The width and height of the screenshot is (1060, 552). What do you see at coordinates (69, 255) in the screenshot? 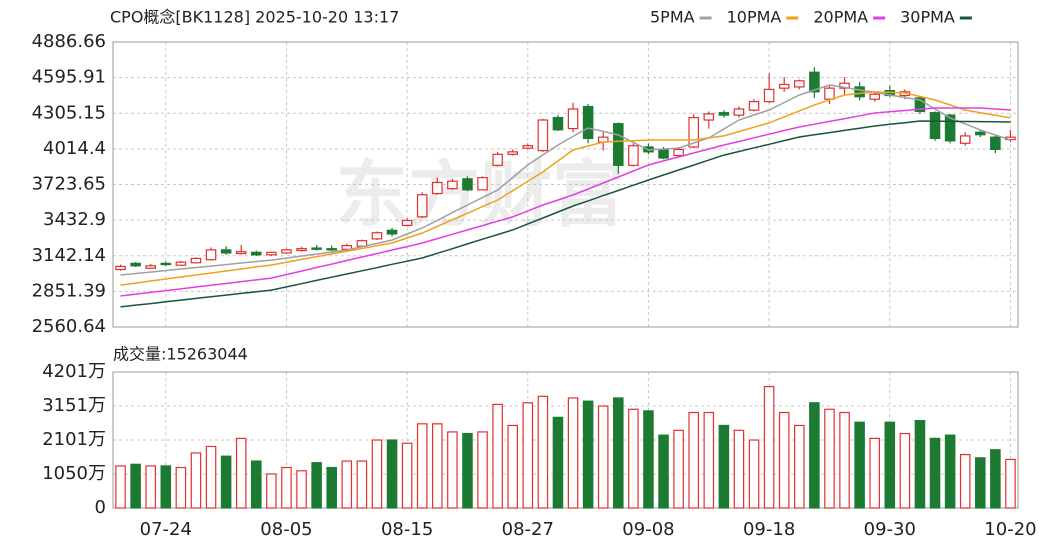
I see `y-tick-label: 3142.14` at bounding box center [69, 255].